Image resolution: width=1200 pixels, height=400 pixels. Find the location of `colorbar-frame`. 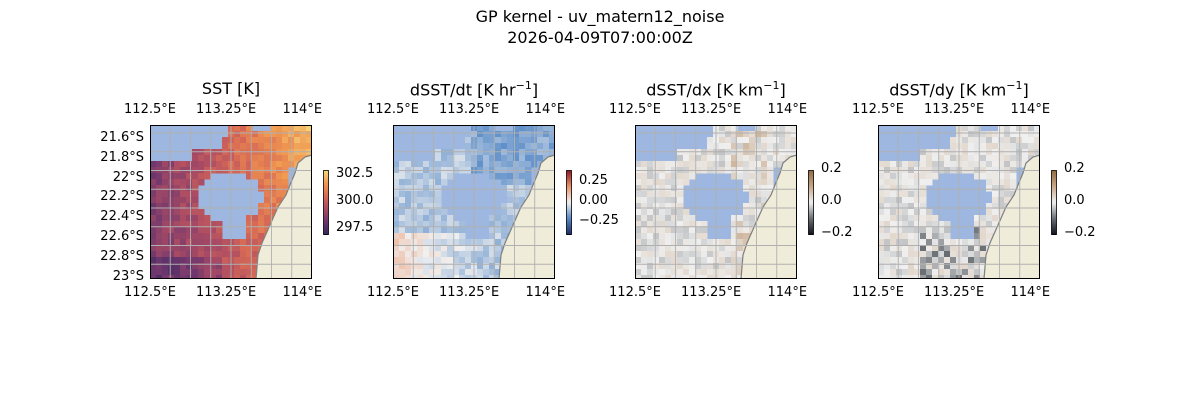

colorbar-frame is located at coordinates (569, 202).